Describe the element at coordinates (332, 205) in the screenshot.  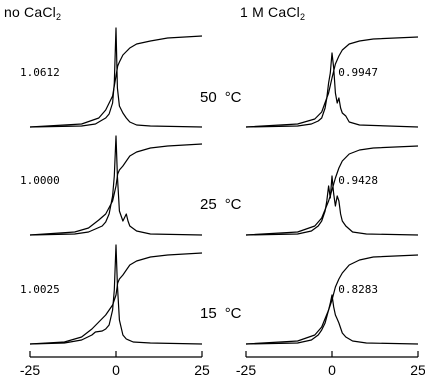
I see `spectrum-line-c1-r1` at that location.